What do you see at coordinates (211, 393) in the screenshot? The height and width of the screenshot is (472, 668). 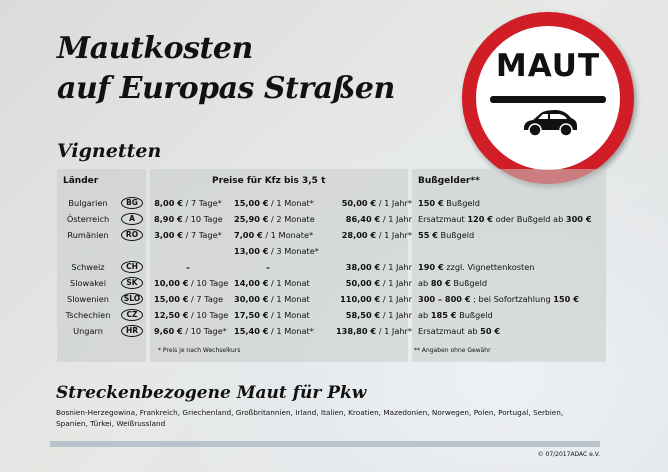 I see `strecken-heading: Streckenbezogene Maut für Pkw` at bounding box center [211, 393].